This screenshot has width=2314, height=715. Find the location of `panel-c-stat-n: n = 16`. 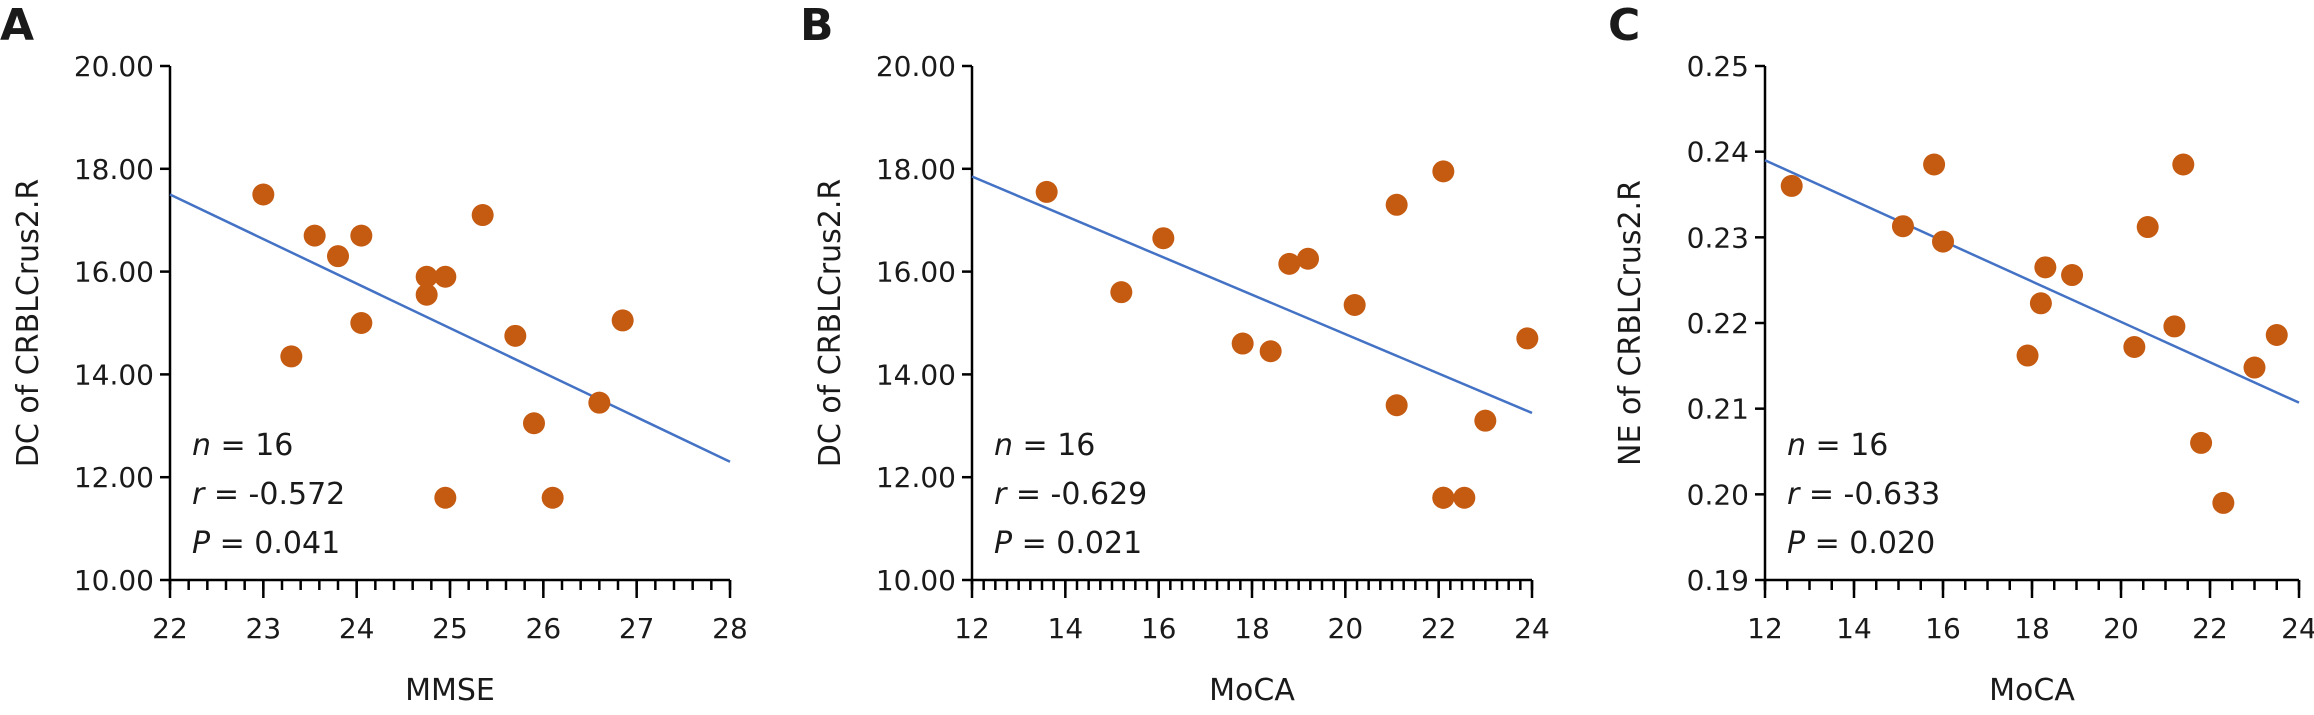

panel-c-stat-n: n = 16 is located at coordinates (1837, 445).